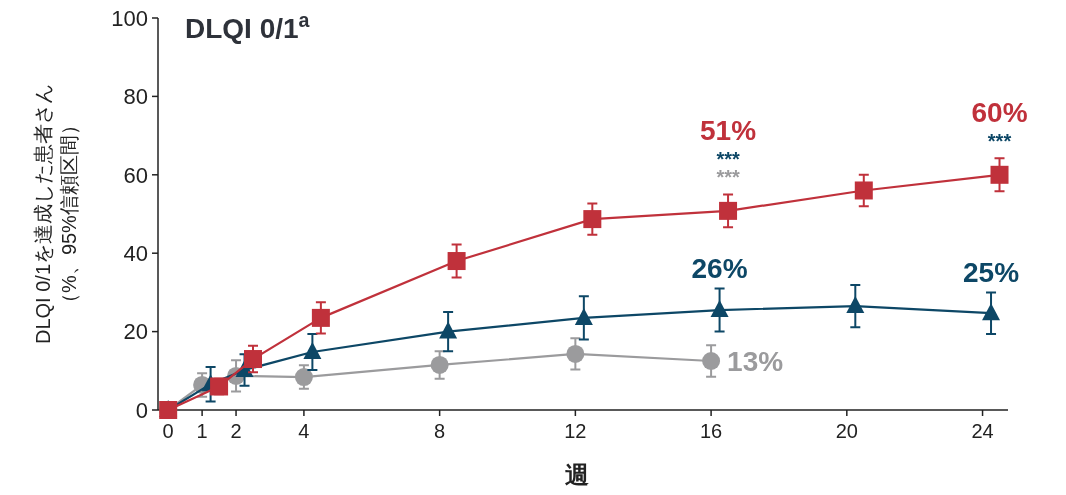  I want to click on x-tick-label: 24, so click(982, 431).